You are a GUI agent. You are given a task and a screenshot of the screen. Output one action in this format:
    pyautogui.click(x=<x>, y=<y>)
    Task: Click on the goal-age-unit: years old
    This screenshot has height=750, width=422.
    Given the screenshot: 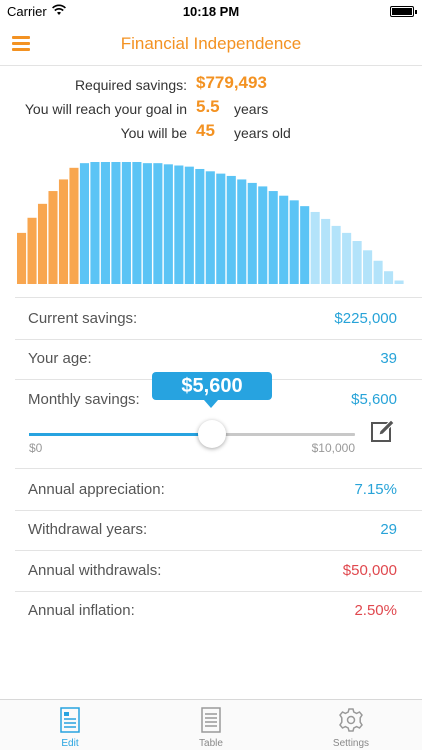 What is the action you would take?
    pyautogui.click(x=262, y=133)
    